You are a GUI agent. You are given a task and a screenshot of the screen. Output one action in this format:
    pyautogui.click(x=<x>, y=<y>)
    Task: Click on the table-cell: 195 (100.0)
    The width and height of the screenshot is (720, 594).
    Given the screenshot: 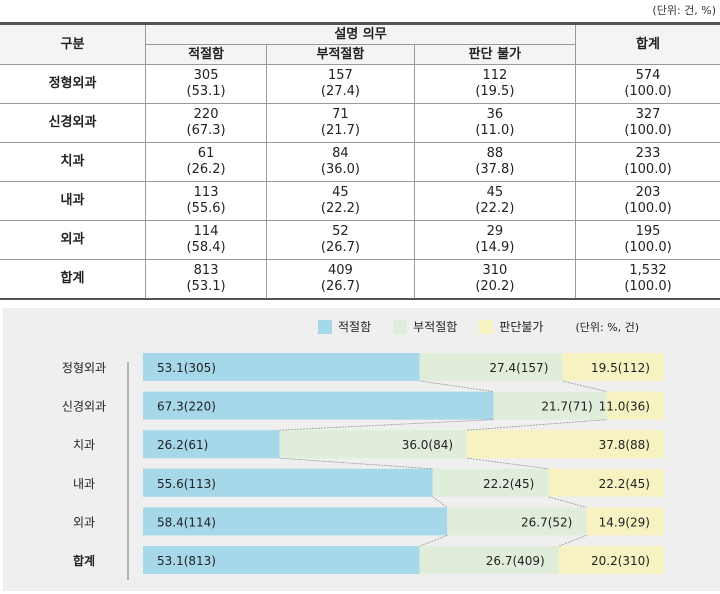 What is the action you would take?
    pyautogui.click(x=647, y=240)
    